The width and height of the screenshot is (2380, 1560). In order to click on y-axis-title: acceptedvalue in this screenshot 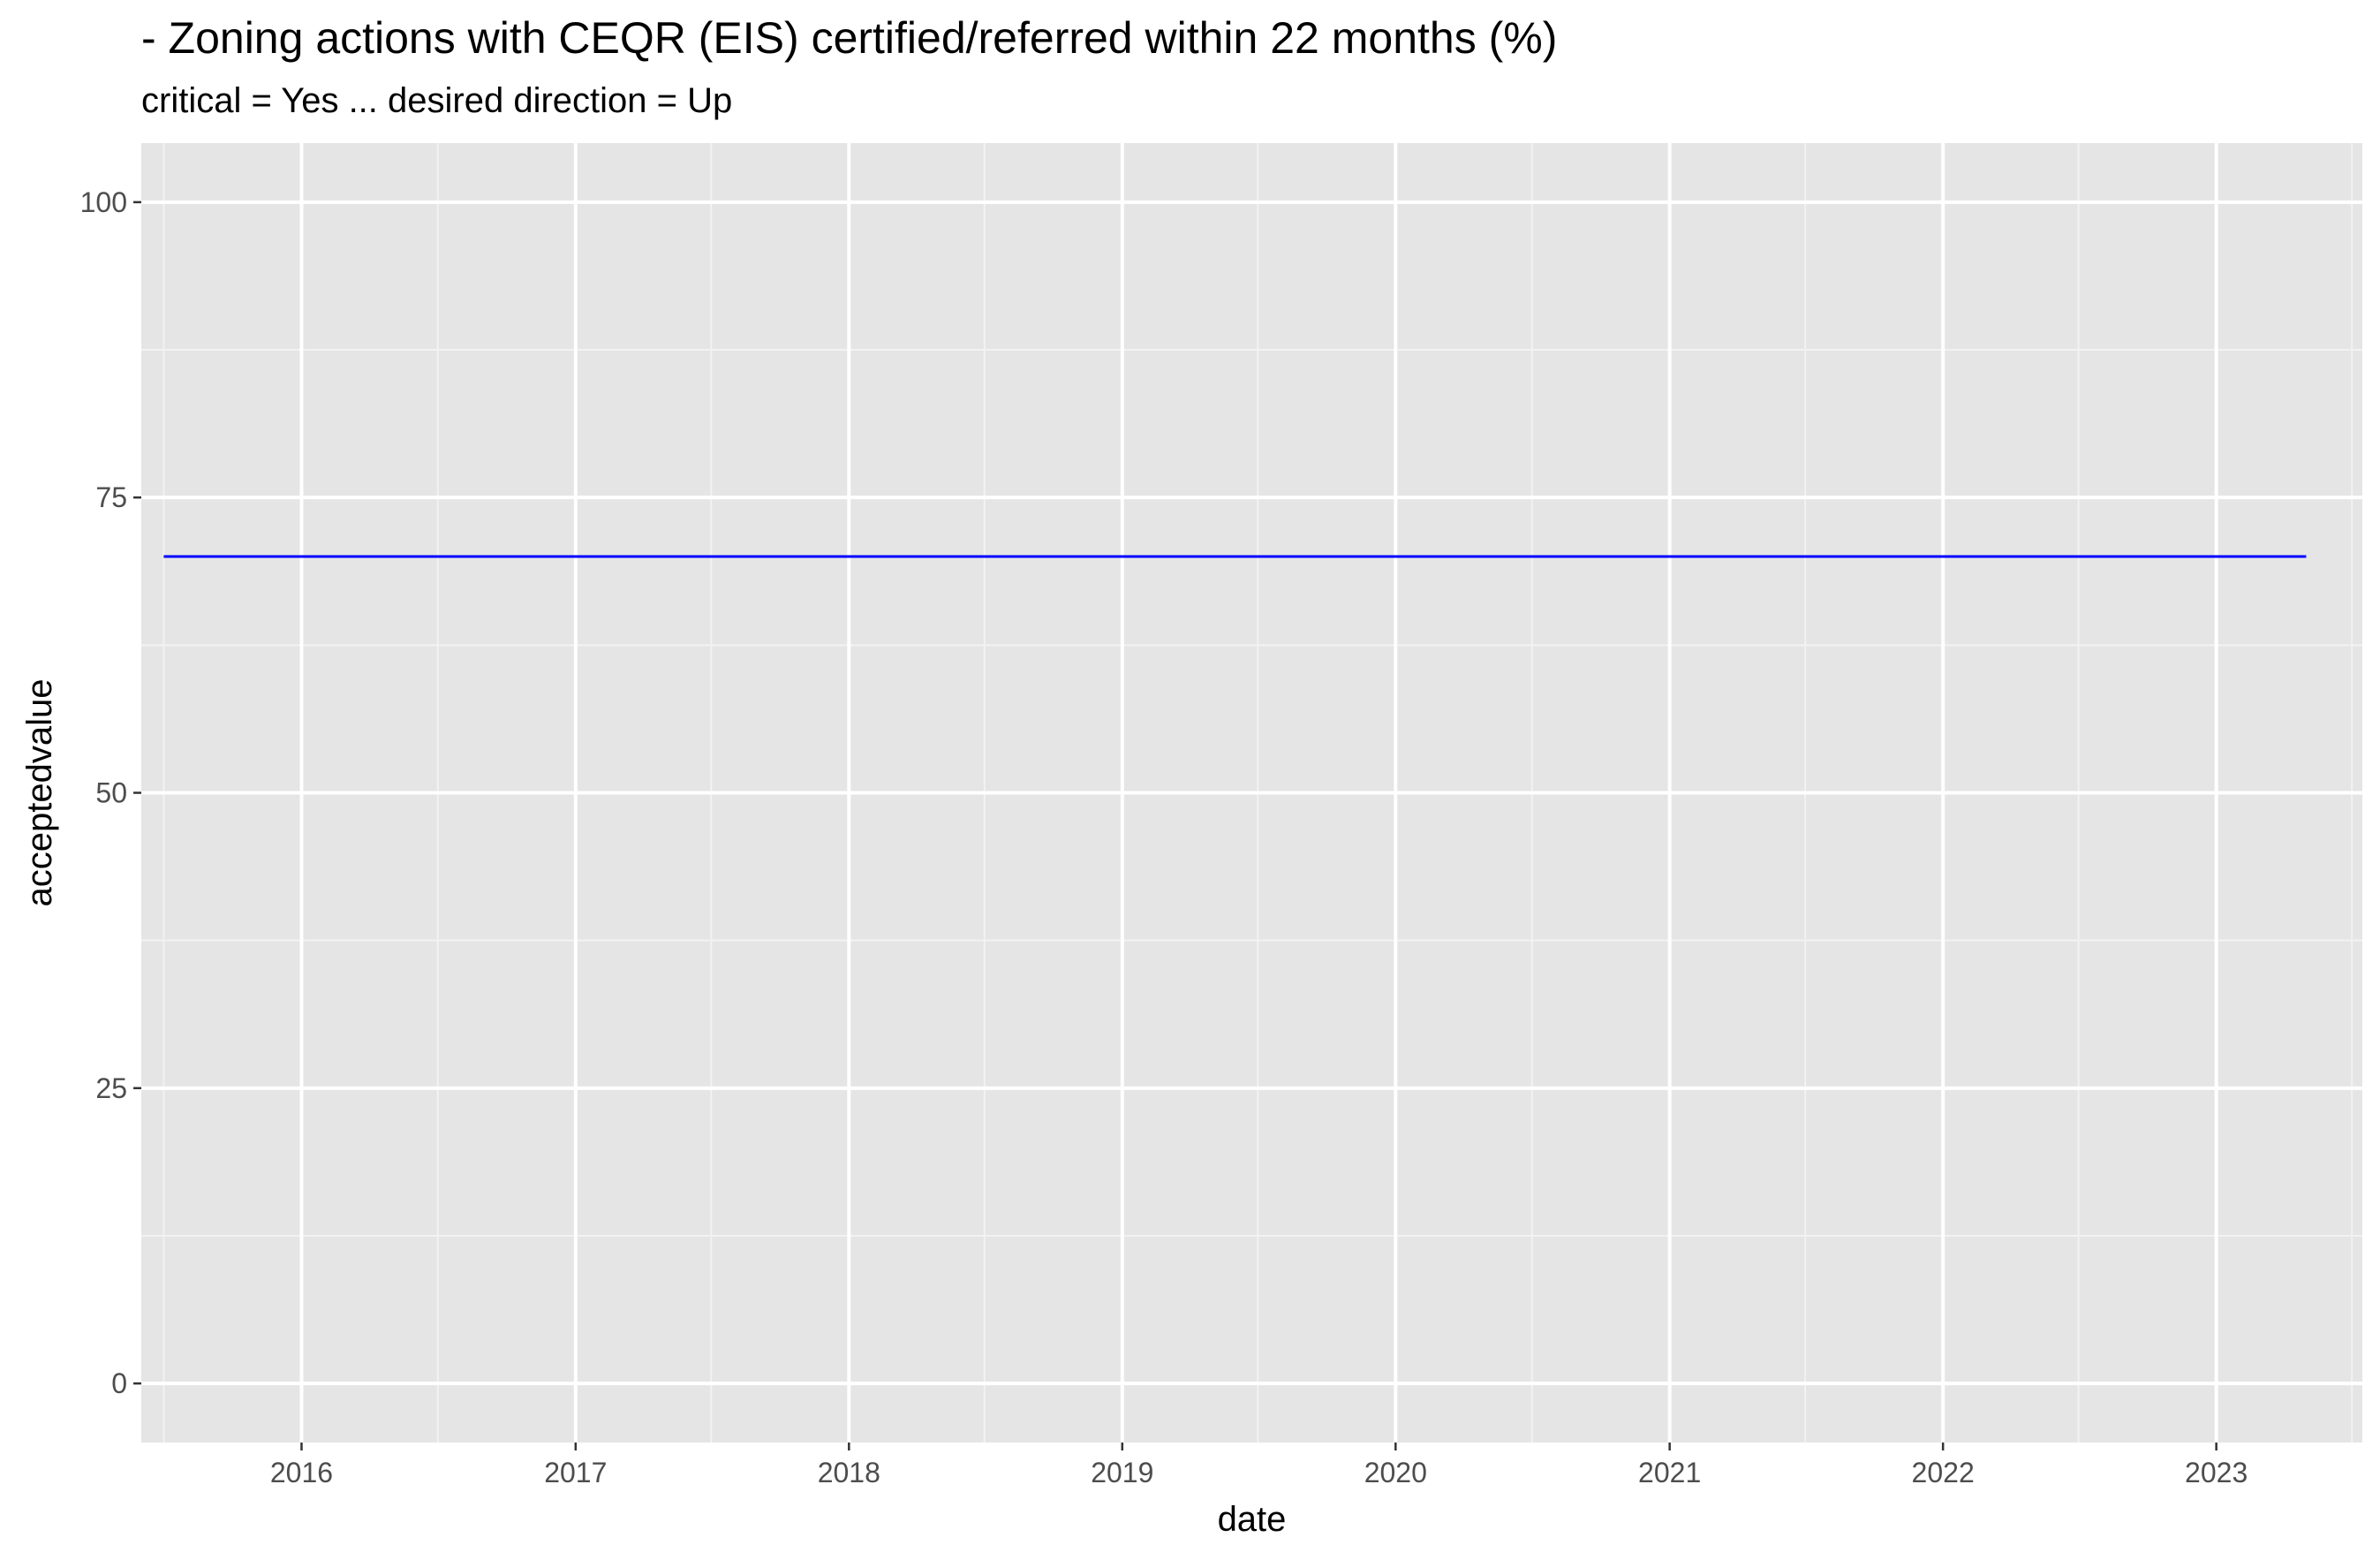, I will do `click(39, 793)`.